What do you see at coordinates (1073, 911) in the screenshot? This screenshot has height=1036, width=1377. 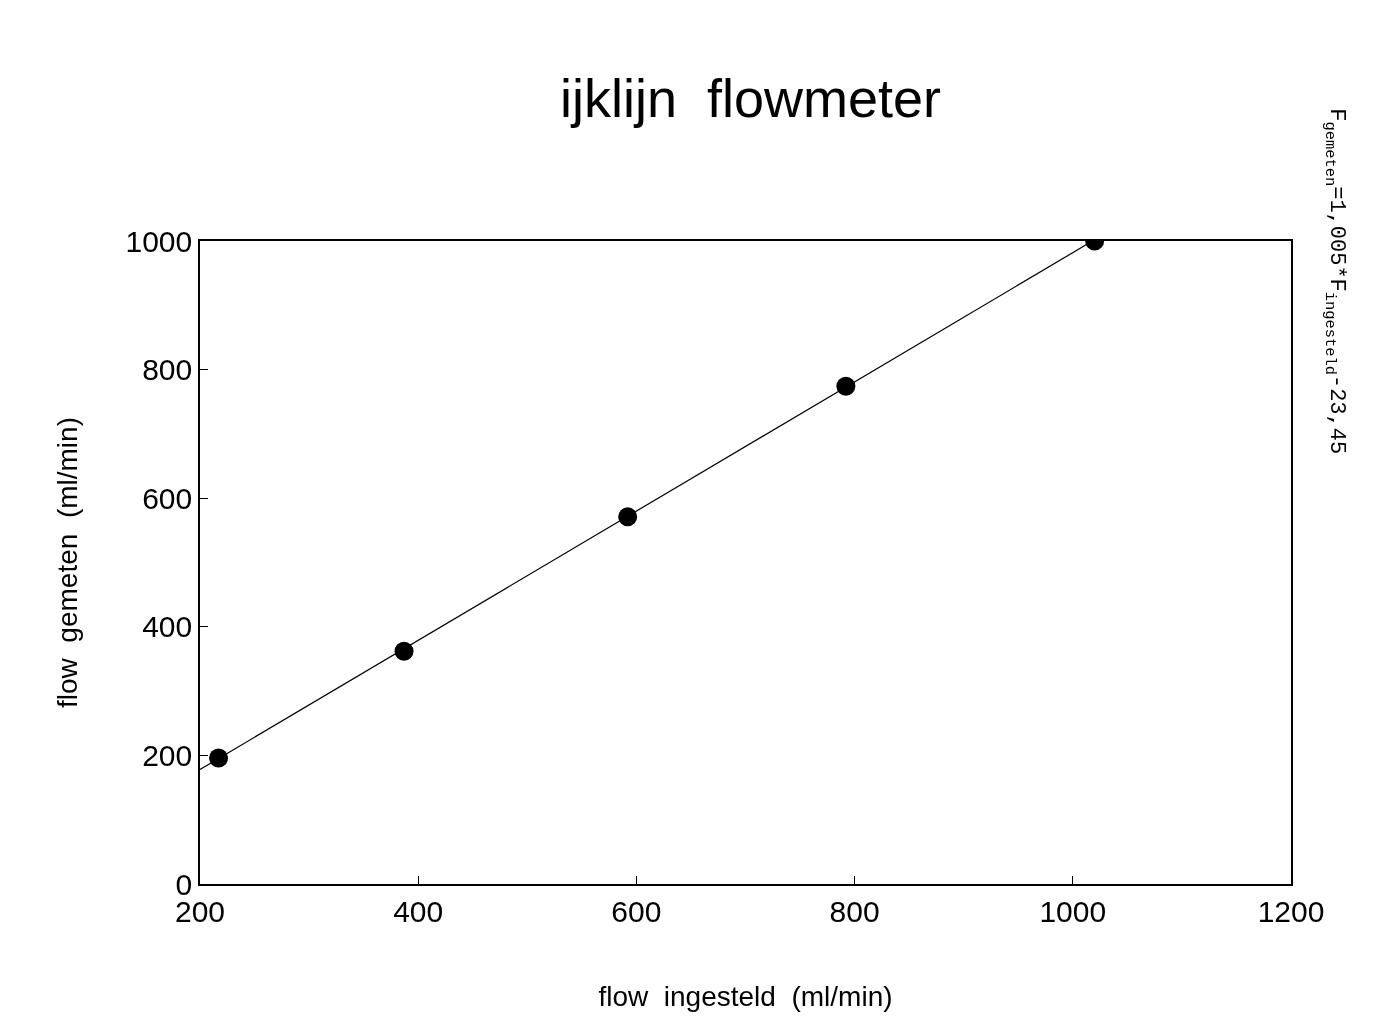 I see `x-tick-label: 1000` at bounding box center [1073, 911].